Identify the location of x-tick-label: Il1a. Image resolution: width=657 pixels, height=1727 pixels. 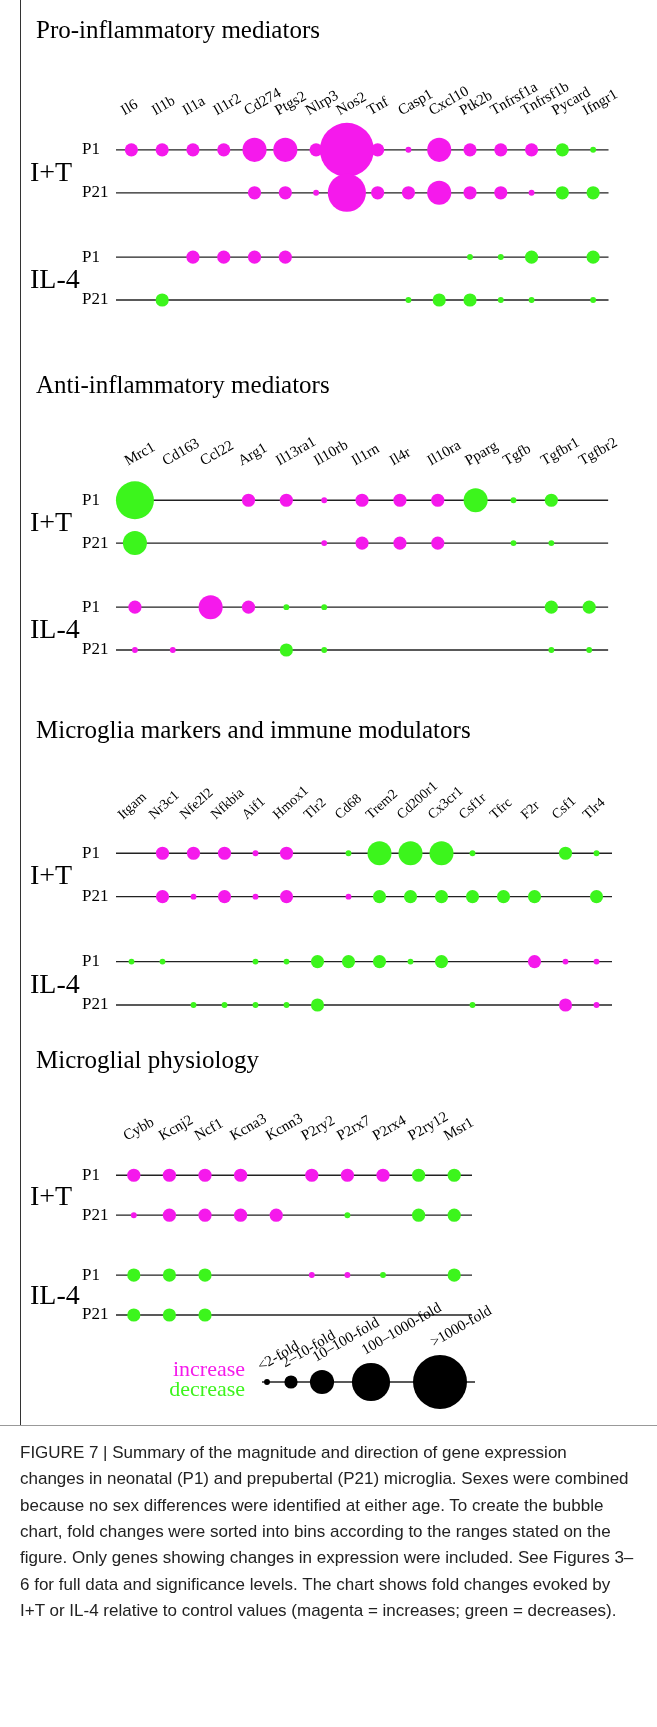
(193, 105).